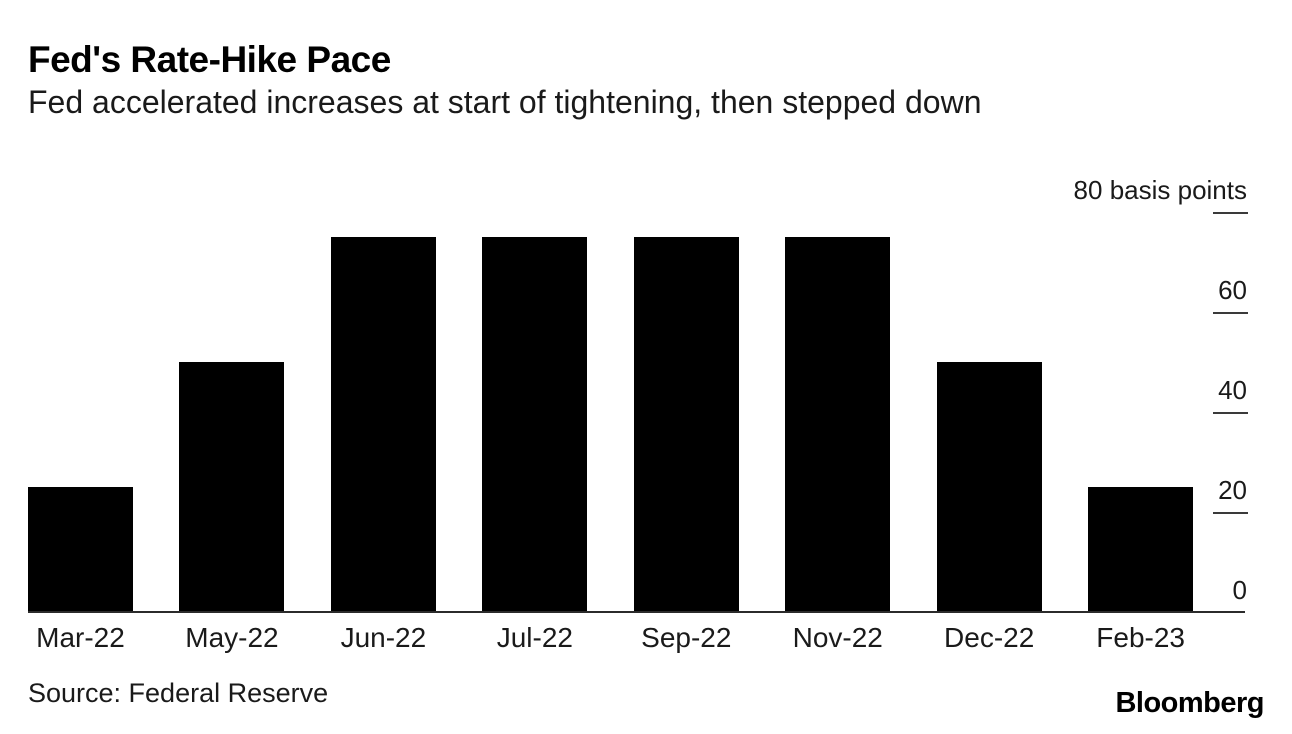 The image size is (1292, 734). I want to click on chart-title: Fed's Rate-Hike Pace, so click(209, 59).